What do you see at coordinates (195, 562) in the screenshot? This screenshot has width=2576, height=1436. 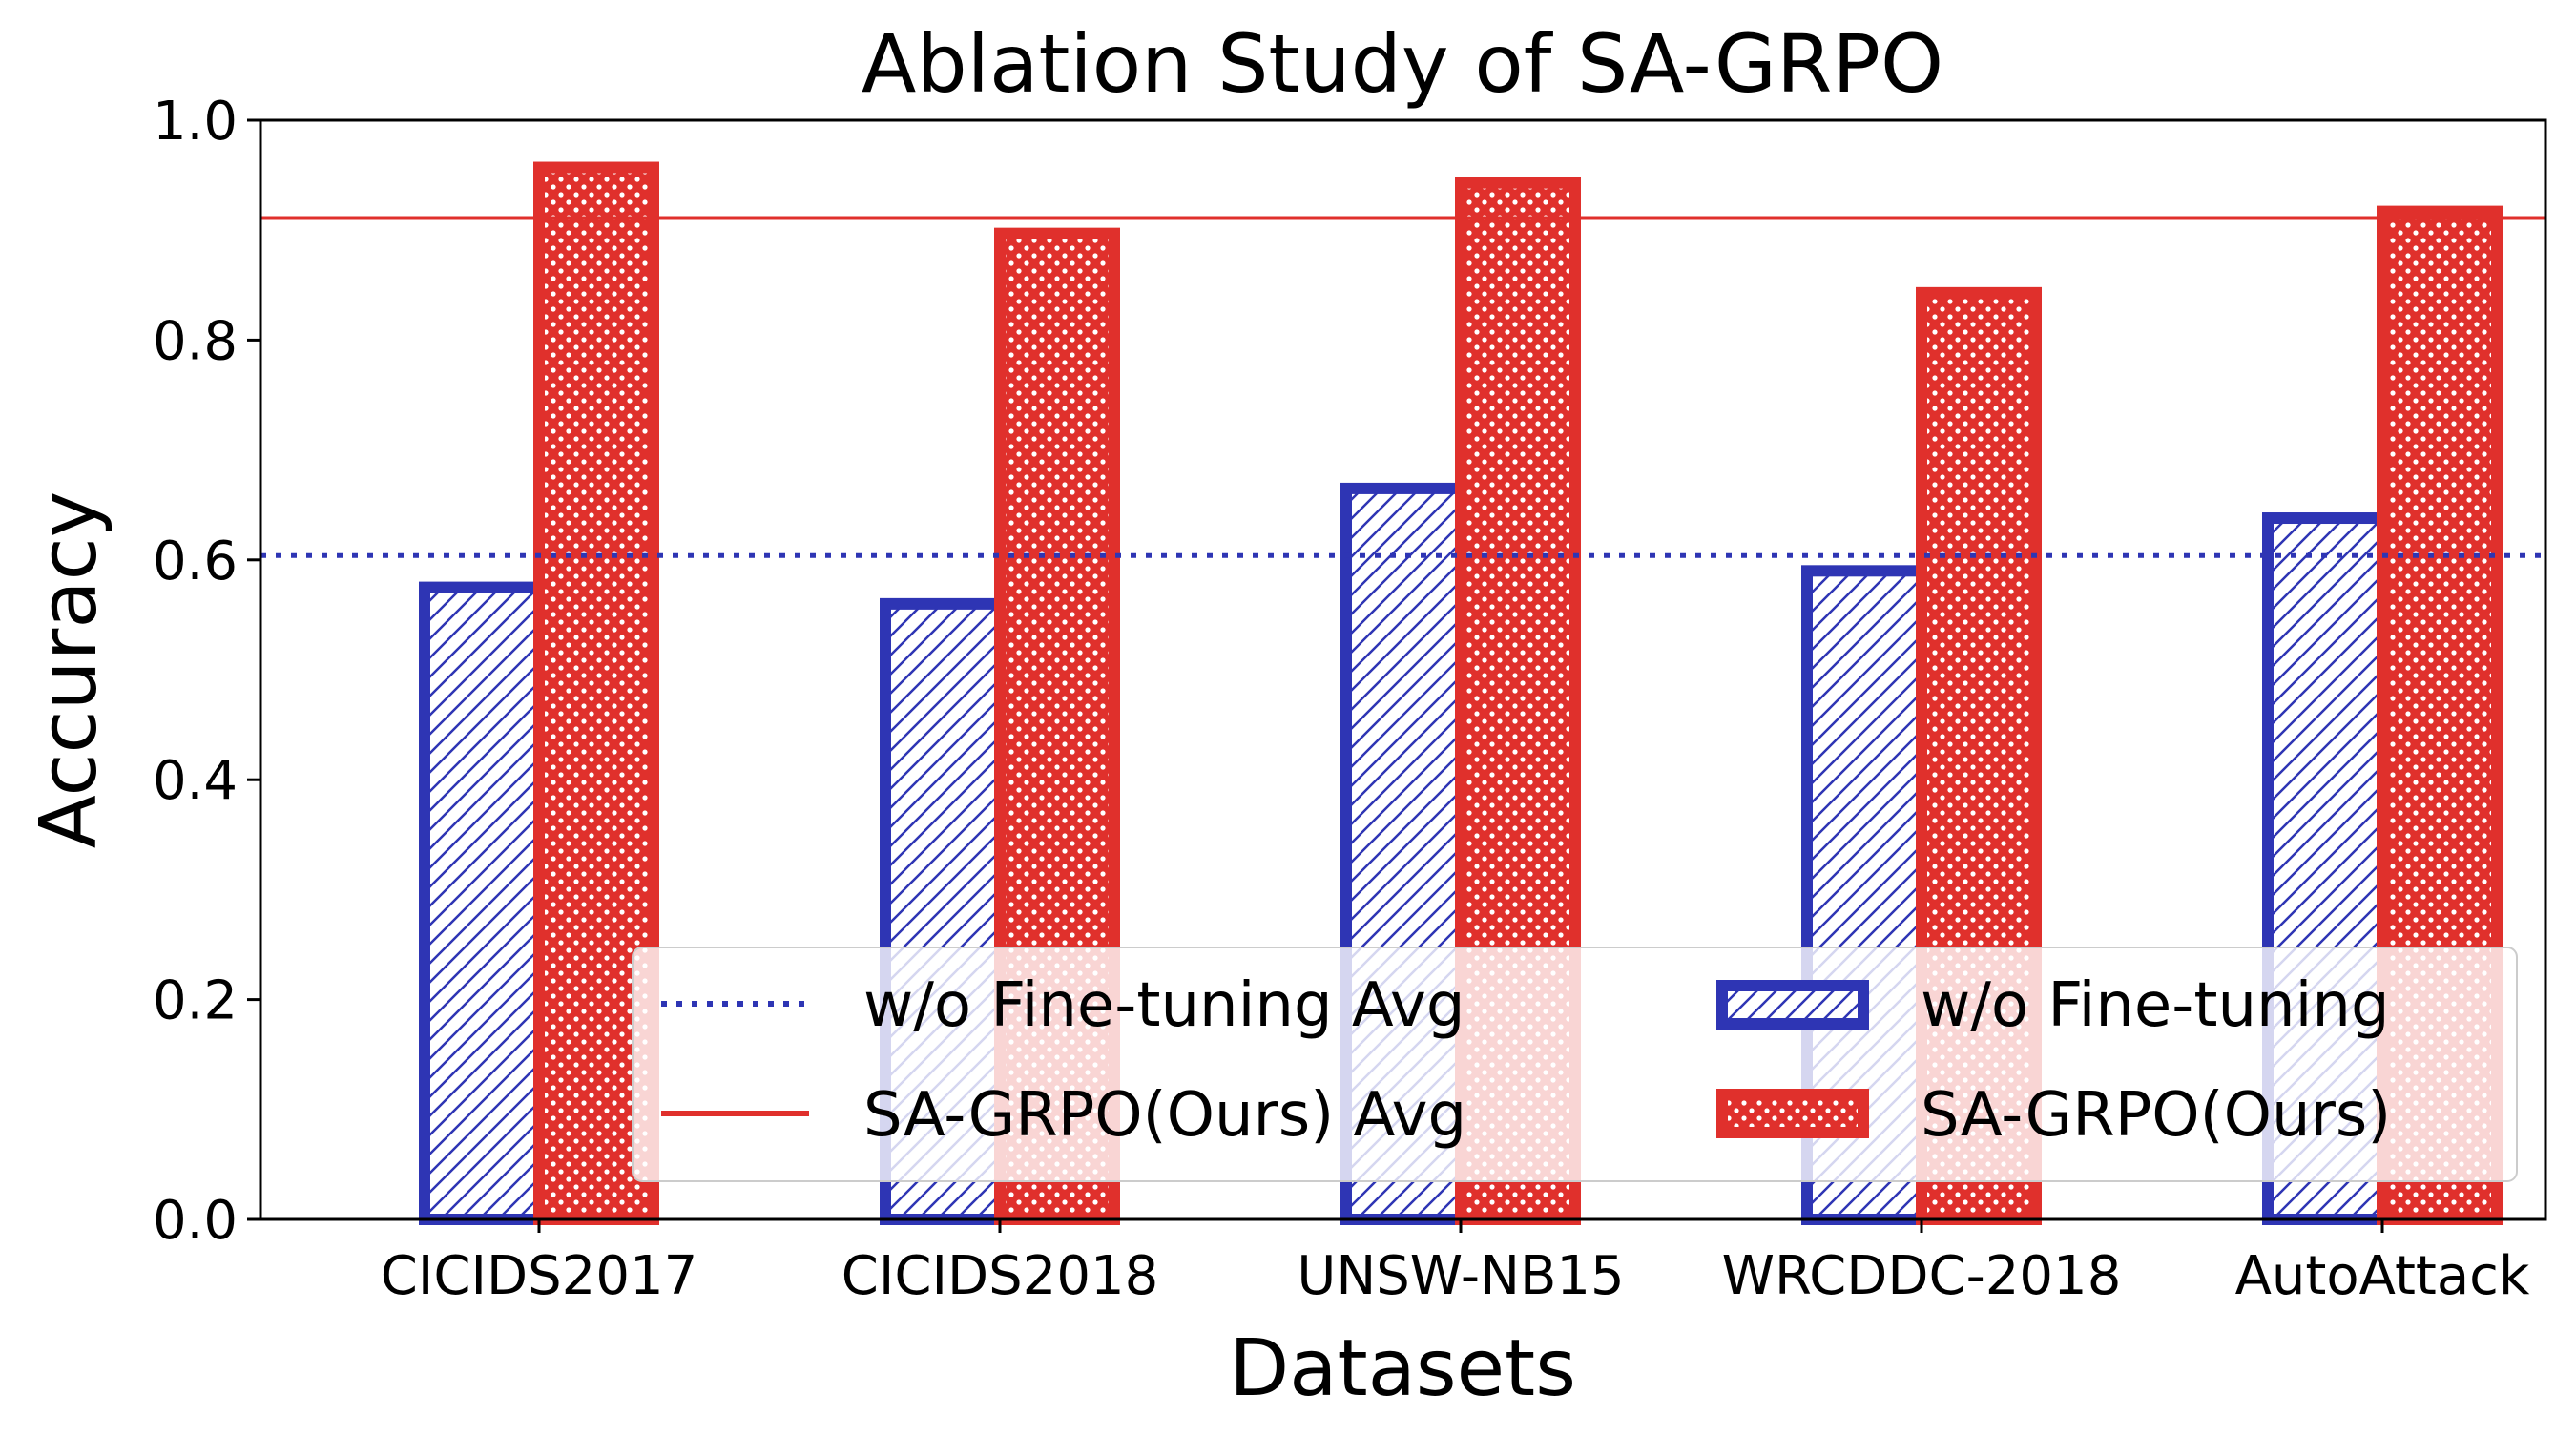 I see `y-tick-label: 0.6` at bounding box center [195, 562].